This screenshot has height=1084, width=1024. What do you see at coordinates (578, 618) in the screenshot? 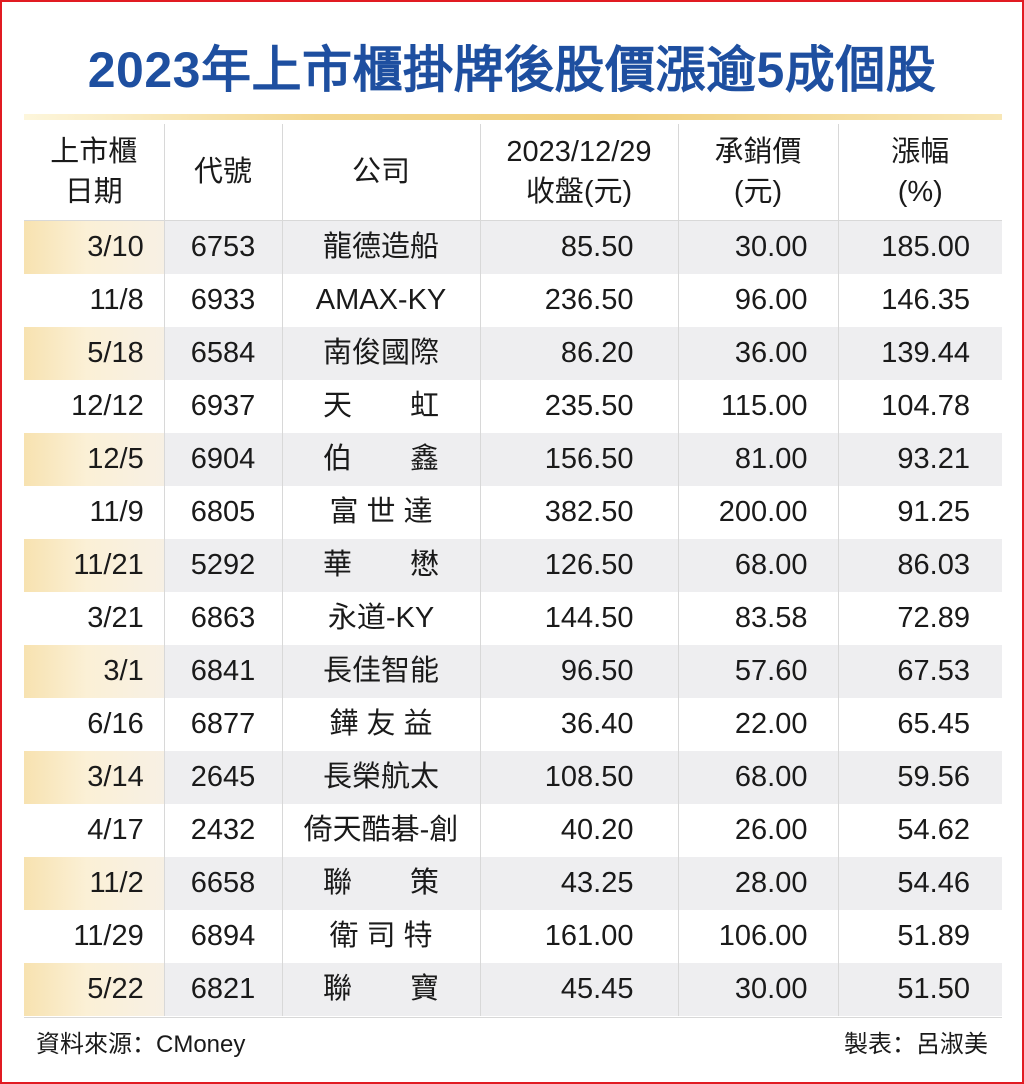
I see `cell-close: 144.50` at bounding box center [578, 618].